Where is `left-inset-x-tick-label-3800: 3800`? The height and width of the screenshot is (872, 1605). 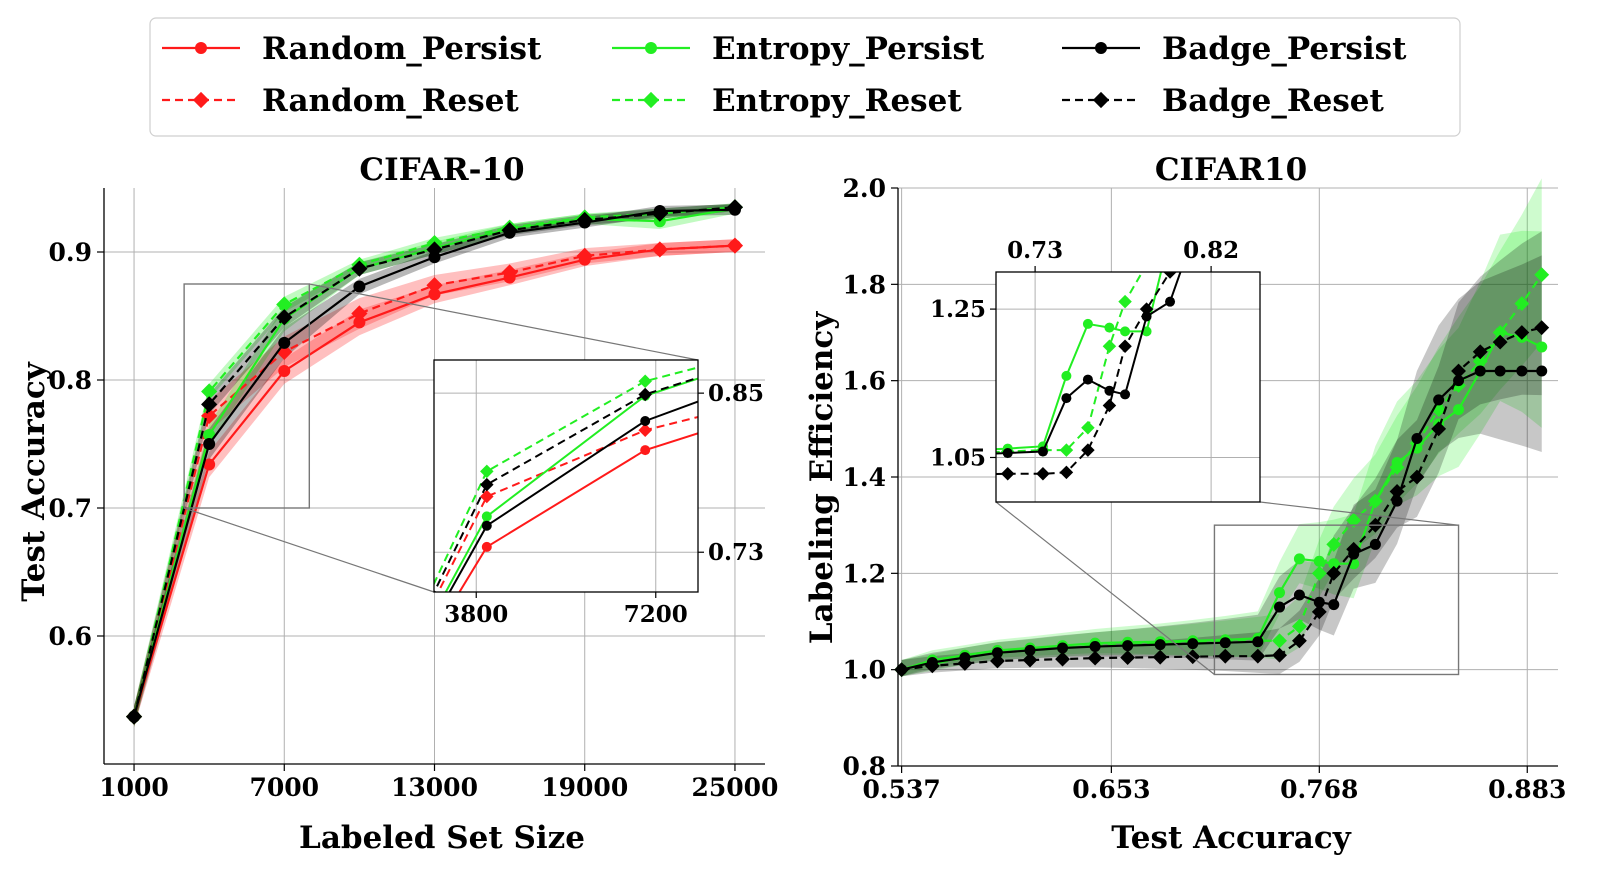
left-inset-x-tick-label-3800: 3800 is located at coordinates (476, 614).